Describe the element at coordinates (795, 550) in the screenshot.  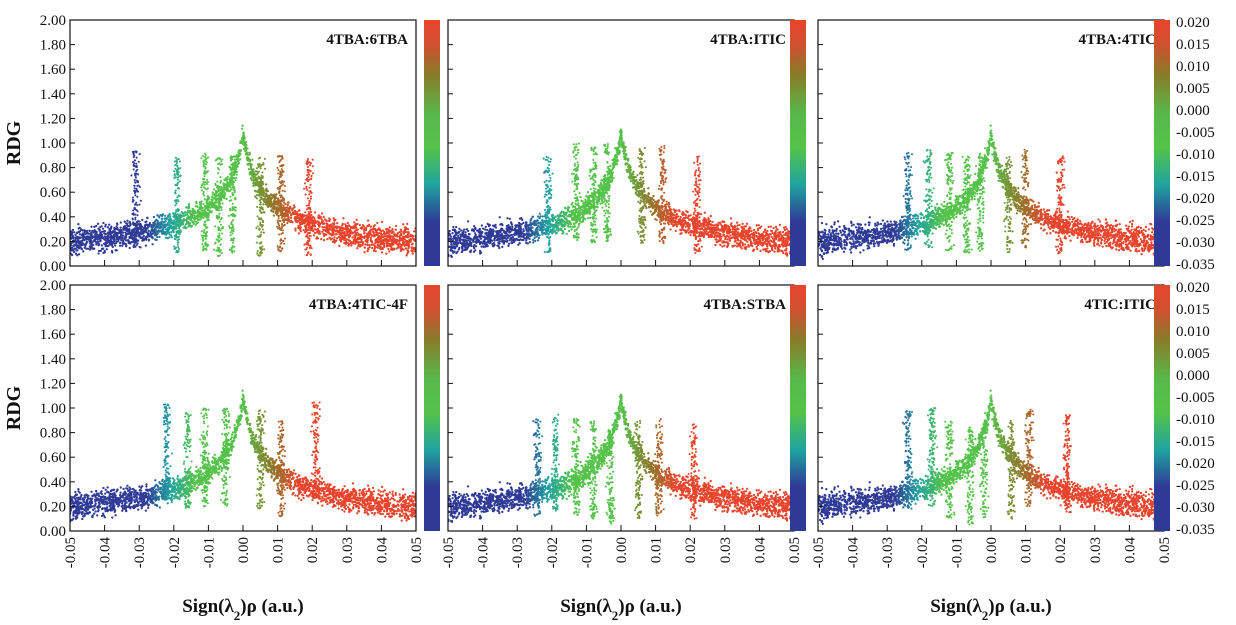
I see `x-tick-label: 0.05` at that location.